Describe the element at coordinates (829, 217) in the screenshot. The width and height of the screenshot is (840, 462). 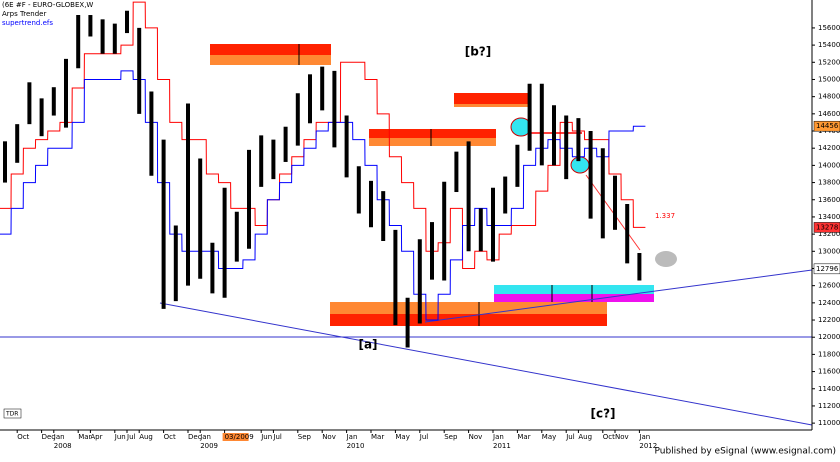
I see `y-tick-label: 13400` at that location.